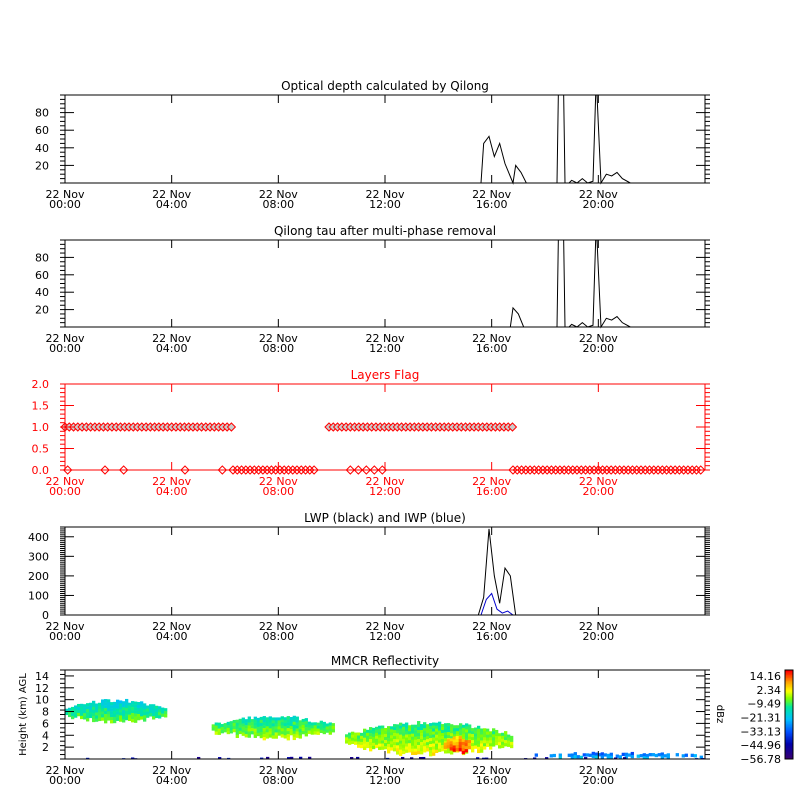  What do you see at coordinates (760, 718) in the screenshot?
I see `colorbar-tick-label: −21.31` at bounding box center [760, 718].